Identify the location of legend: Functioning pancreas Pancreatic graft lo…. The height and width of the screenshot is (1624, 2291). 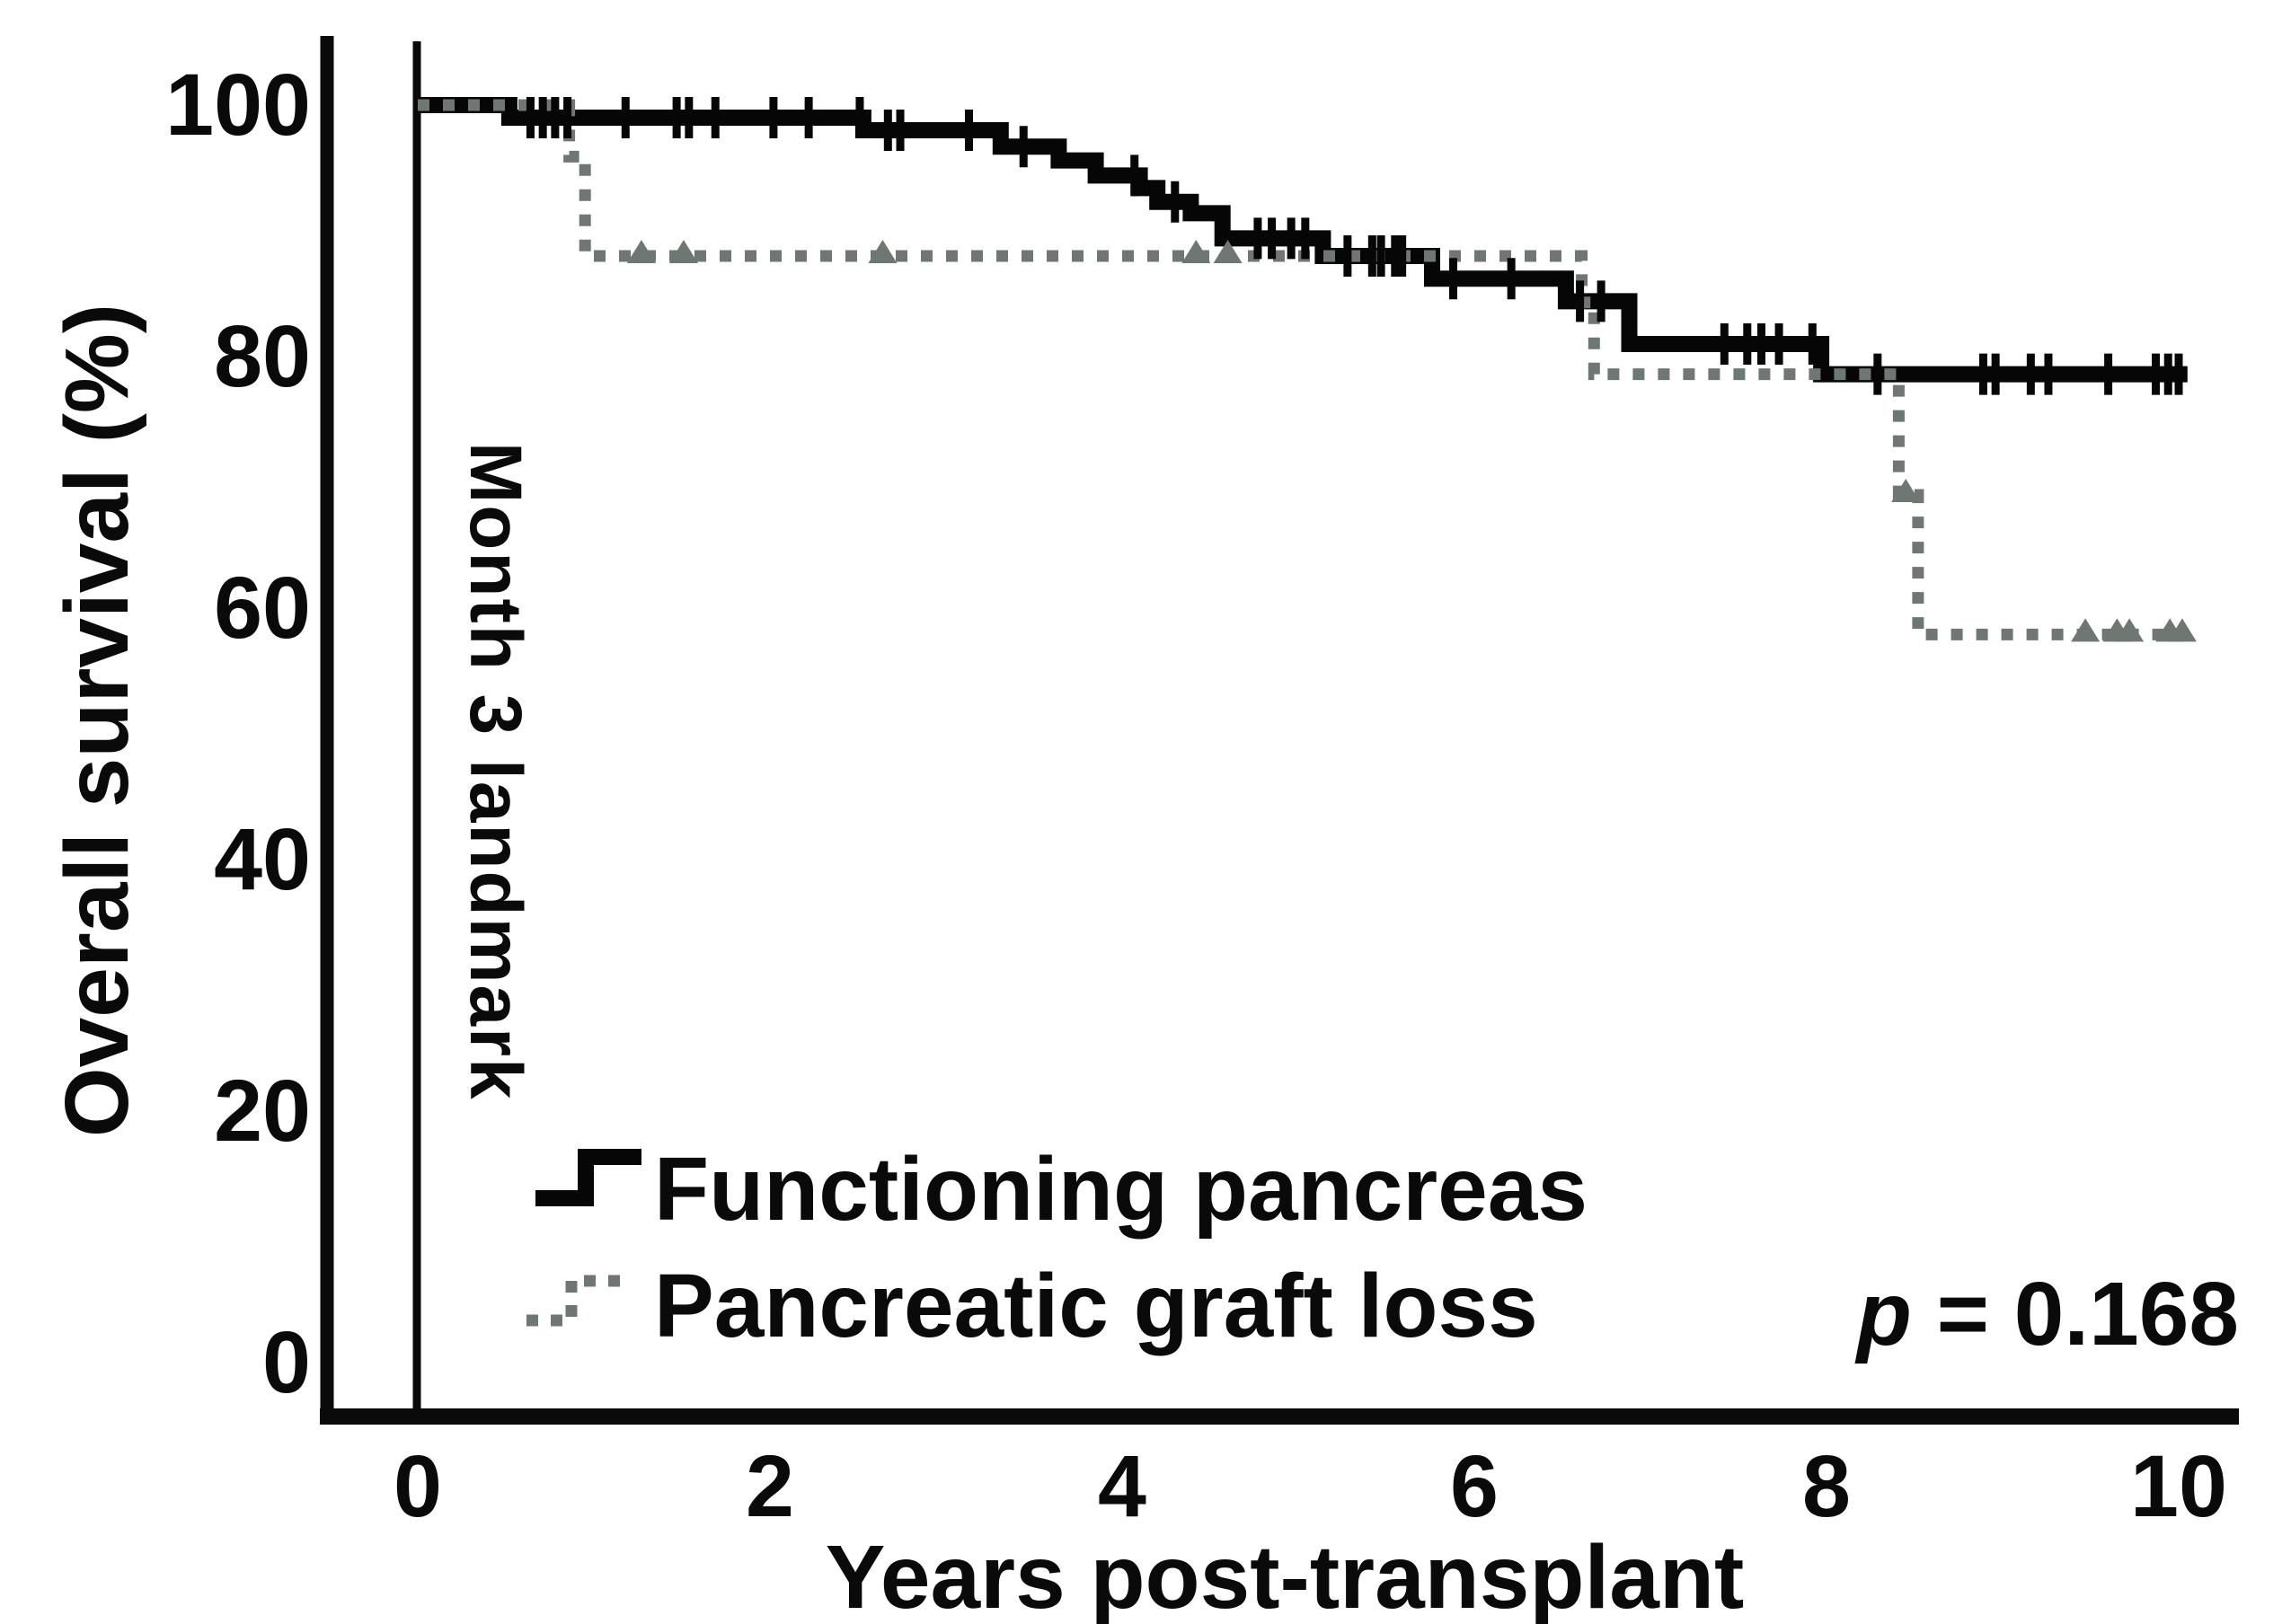
(1057, 1247).